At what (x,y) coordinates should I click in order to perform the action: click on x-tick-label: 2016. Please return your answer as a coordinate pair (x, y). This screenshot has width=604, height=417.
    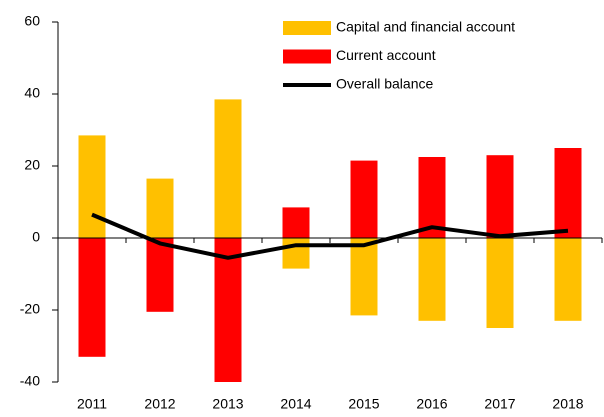
    Looking at the image, I should click on (431, 404).